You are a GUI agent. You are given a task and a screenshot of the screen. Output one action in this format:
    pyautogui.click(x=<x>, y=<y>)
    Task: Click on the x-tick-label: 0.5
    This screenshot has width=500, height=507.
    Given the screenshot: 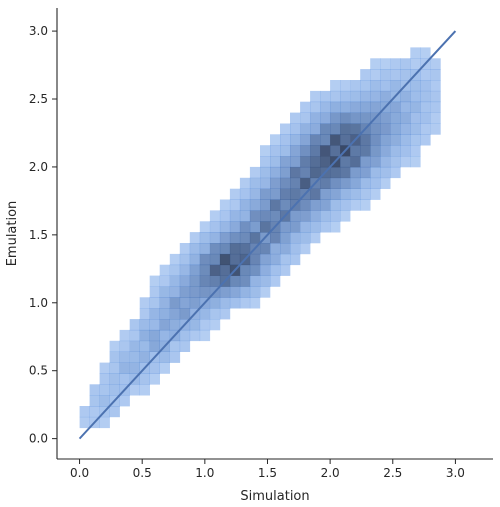 What is the action you would take?
    pyautogui.click(x=142, y=473)
    